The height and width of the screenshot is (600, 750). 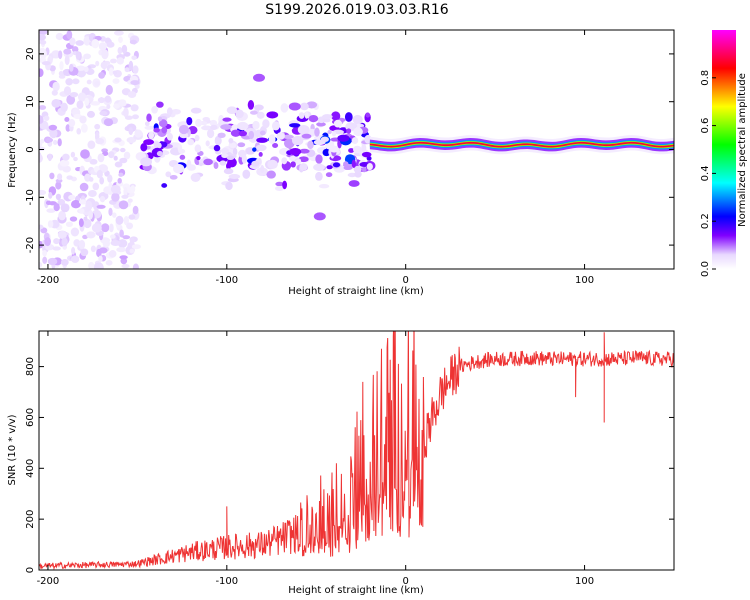 What do you see at coordinates (30, 54) in the screenshot?
I see `y-tick-label: 20` at bounding box center [30, 54].